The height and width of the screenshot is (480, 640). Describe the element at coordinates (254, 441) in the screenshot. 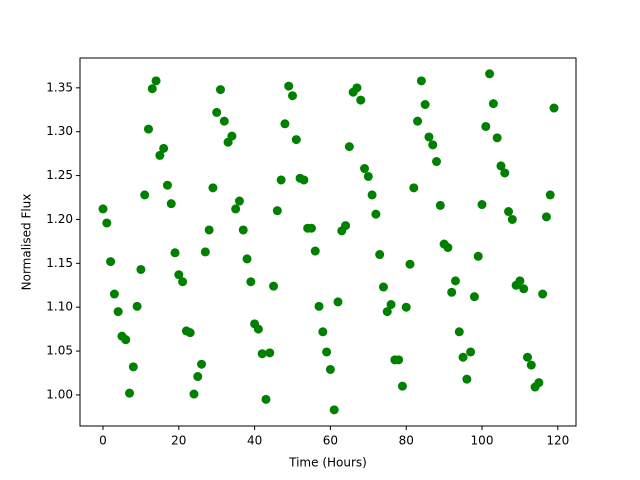

I see `x-tick-label: 40` at that location.